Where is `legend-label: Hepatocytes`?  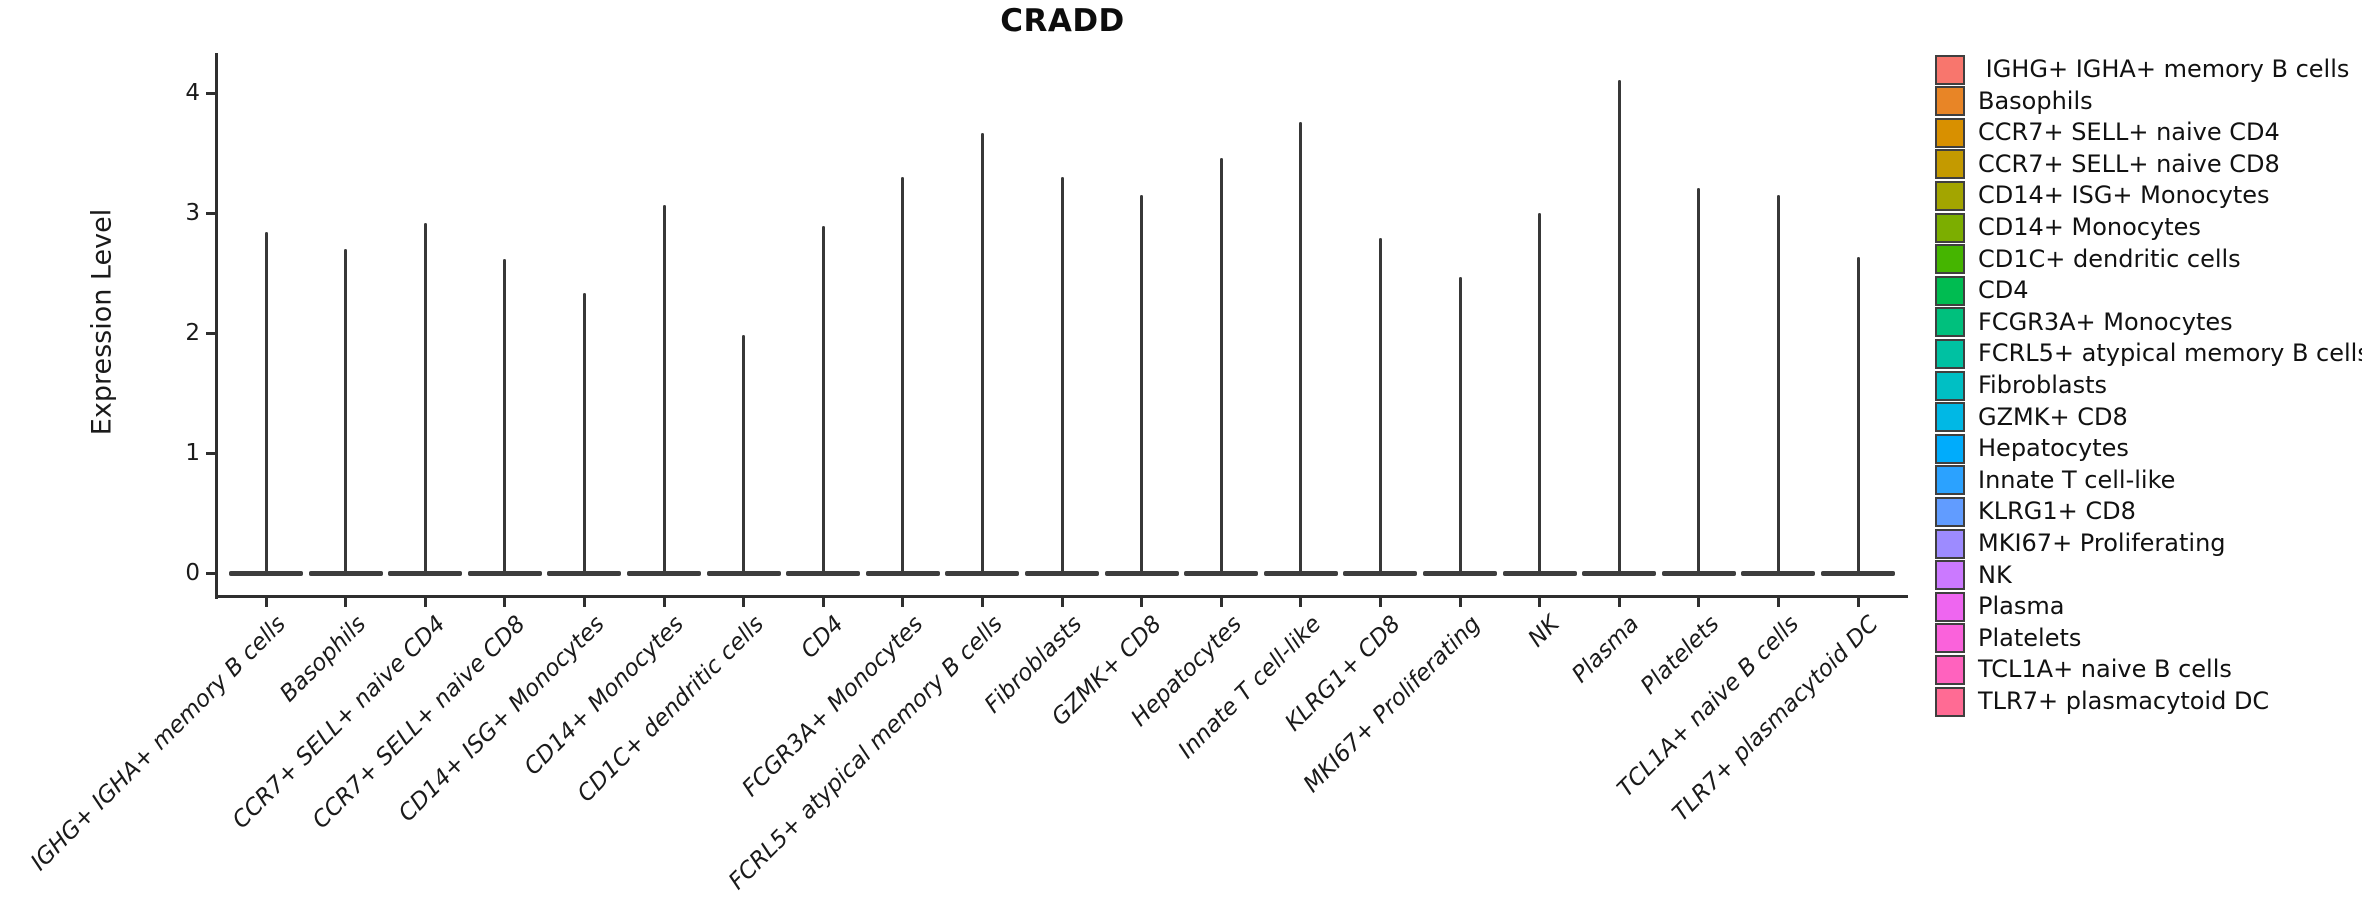
legend-label: Hepatocytes is located at coordinates (2053, 448).